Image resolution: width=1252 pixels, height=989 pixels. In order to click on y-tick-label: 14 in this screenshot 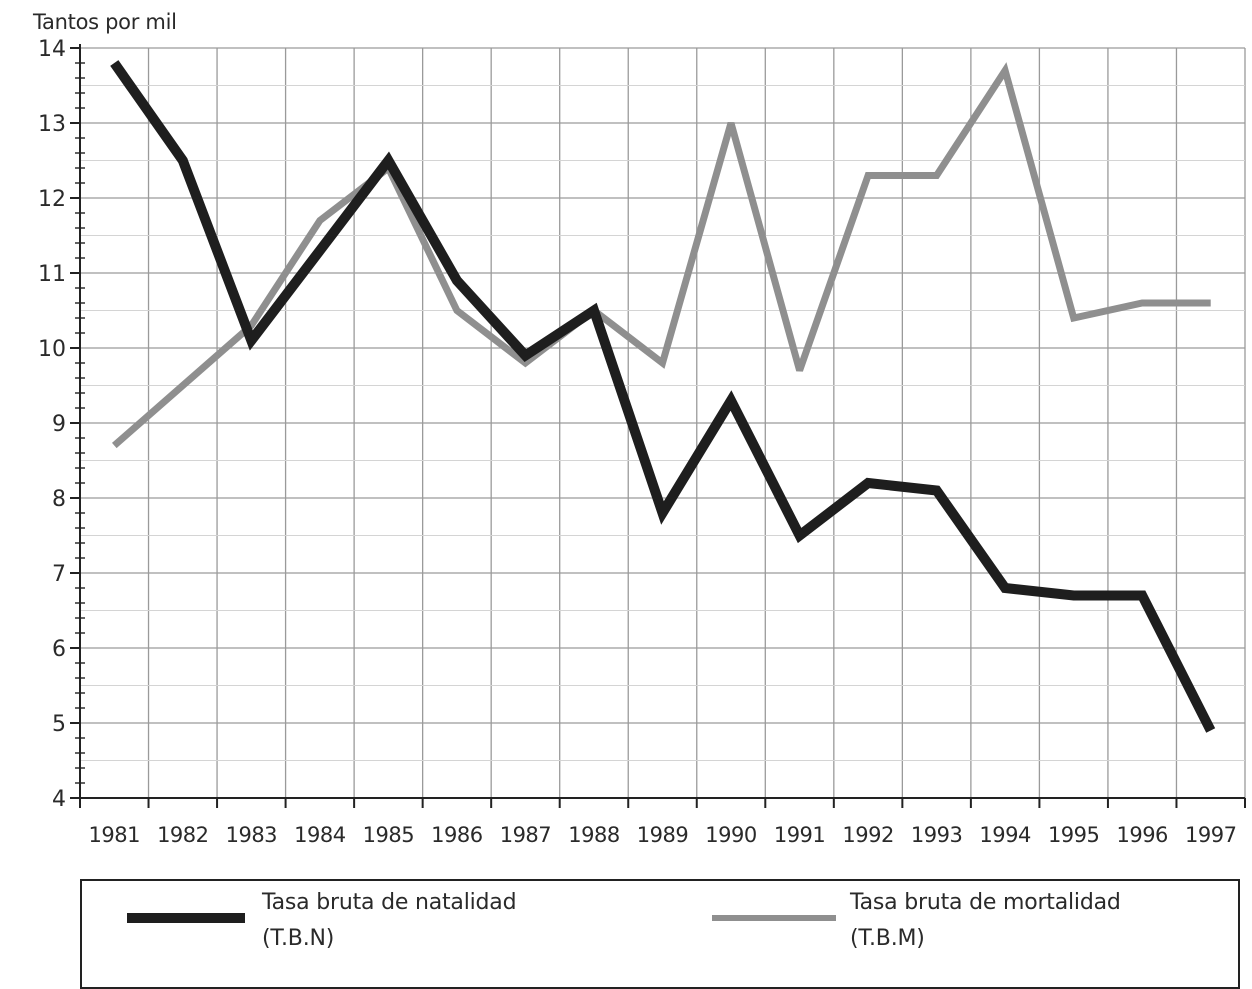, I will do `click(52, 49)`.